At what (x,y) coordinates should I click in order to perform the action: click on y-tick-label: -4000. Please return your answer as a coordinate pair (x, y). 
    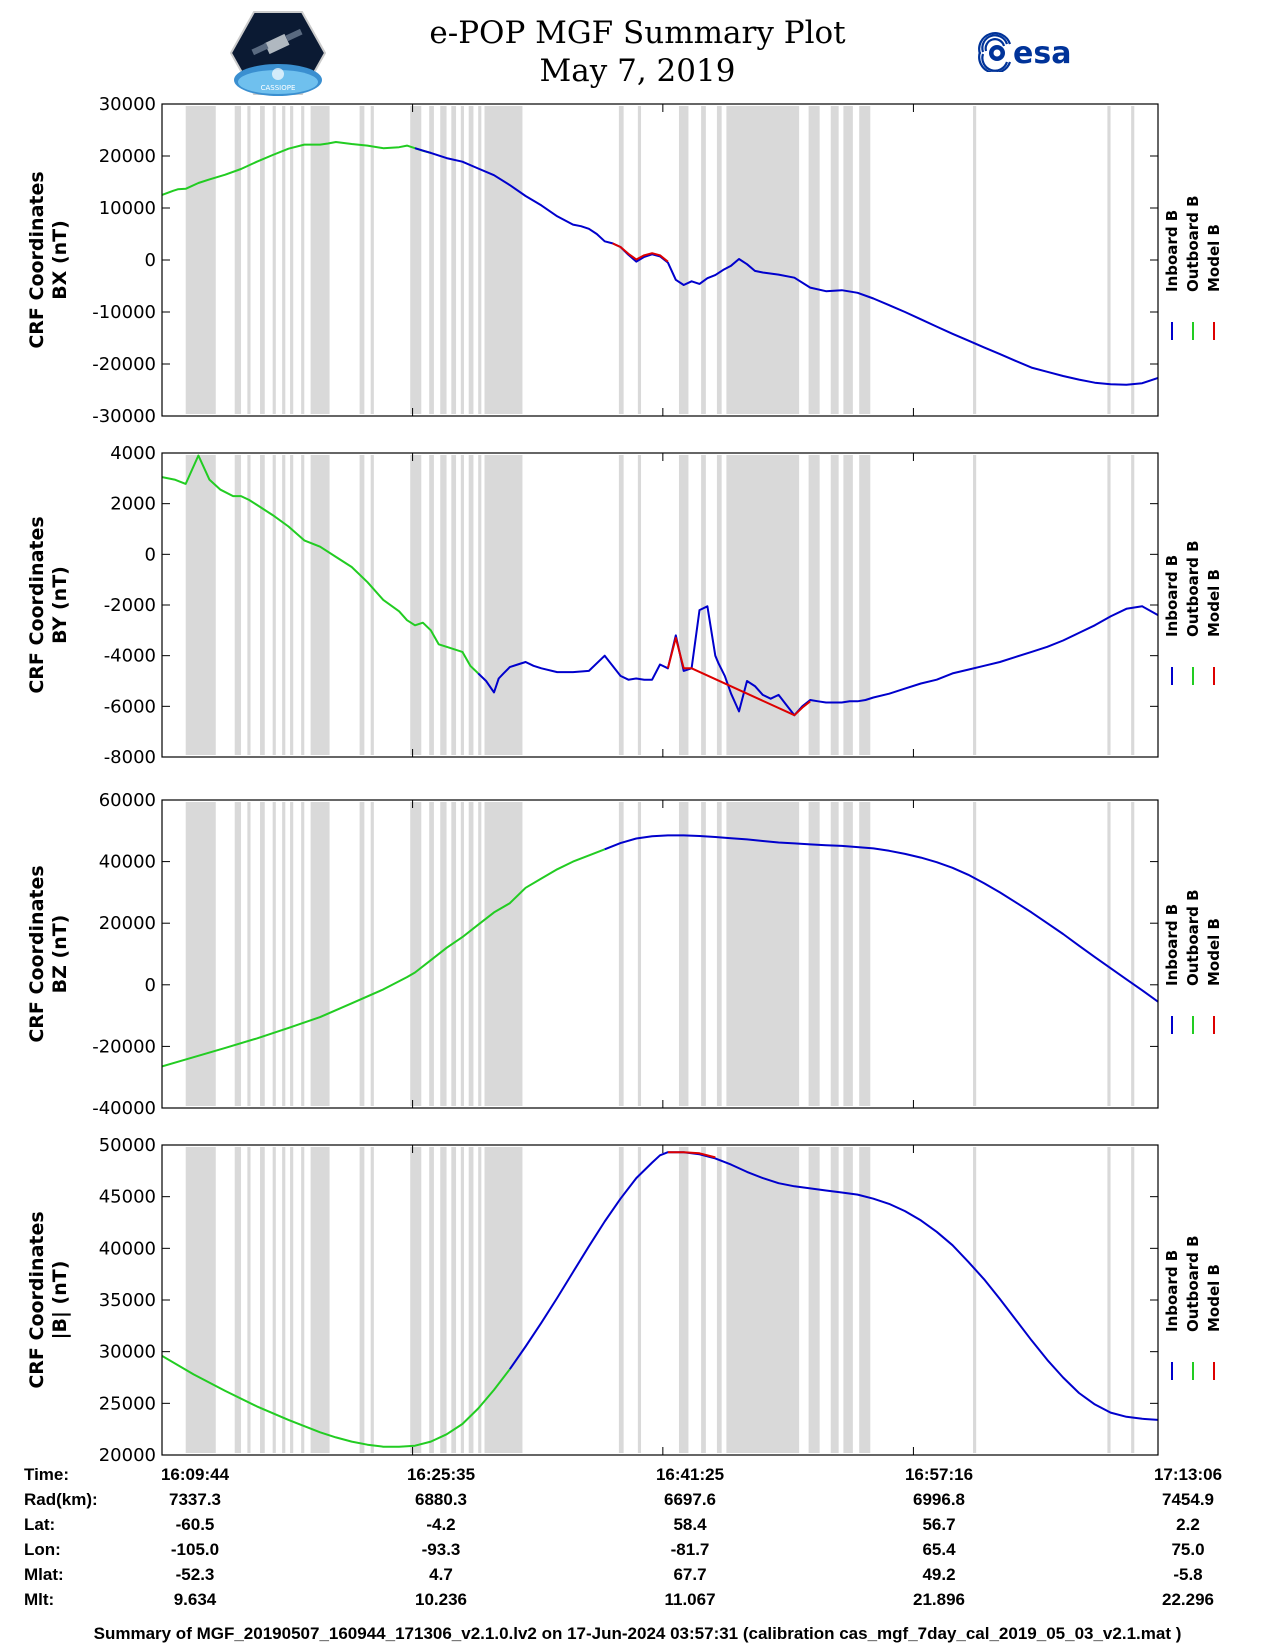
    Looking at the image, I should click on (130, 656).